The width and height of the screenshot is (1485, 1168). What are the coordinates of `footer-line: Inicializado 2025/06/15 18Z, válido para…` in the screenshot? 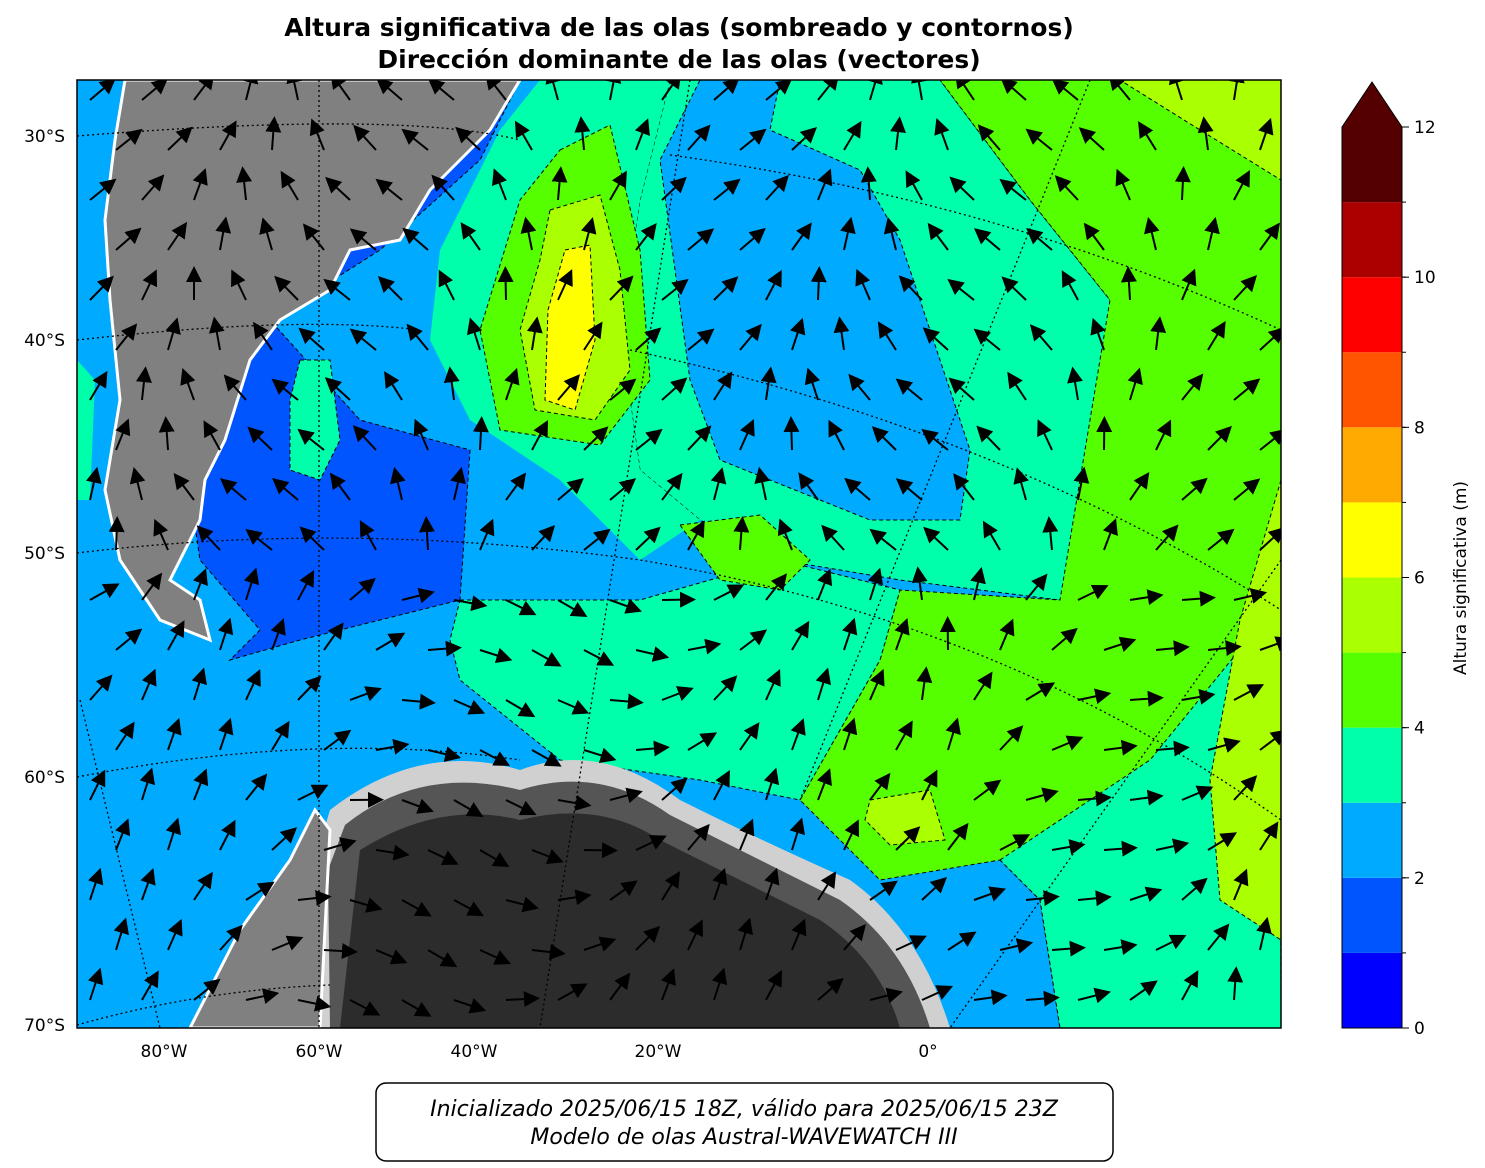 It's located at (744, 1109).